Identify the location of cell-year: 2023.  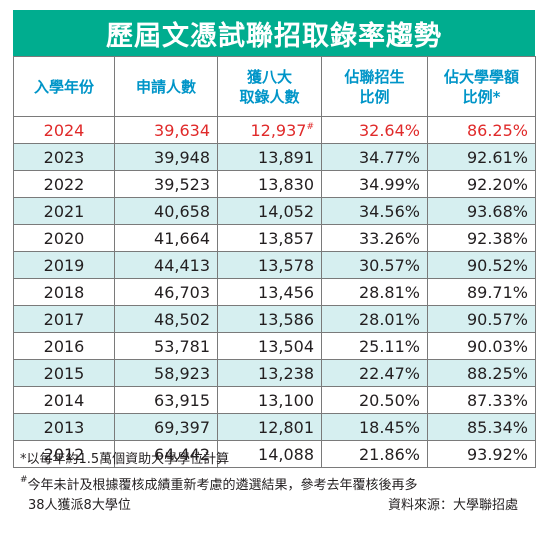
(64, 157).